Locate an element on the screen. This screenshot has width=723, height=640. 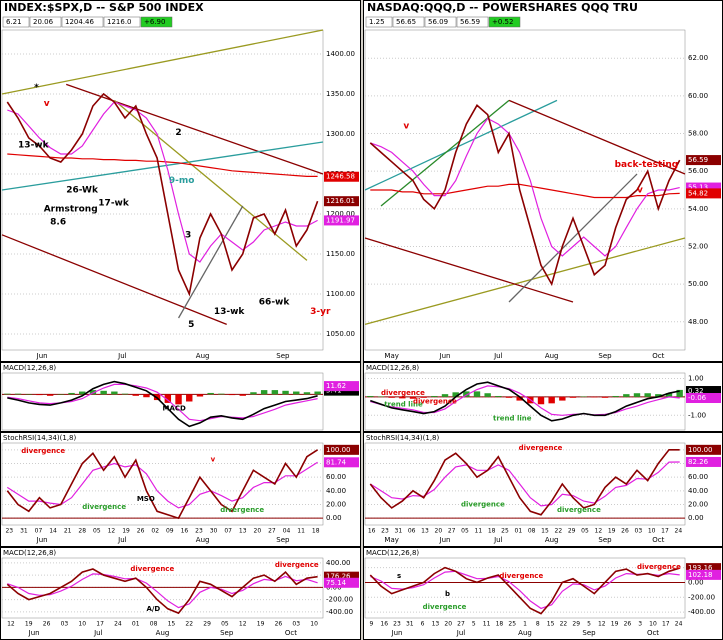
price-label: 75.14 is located at coordinates (336, 583).